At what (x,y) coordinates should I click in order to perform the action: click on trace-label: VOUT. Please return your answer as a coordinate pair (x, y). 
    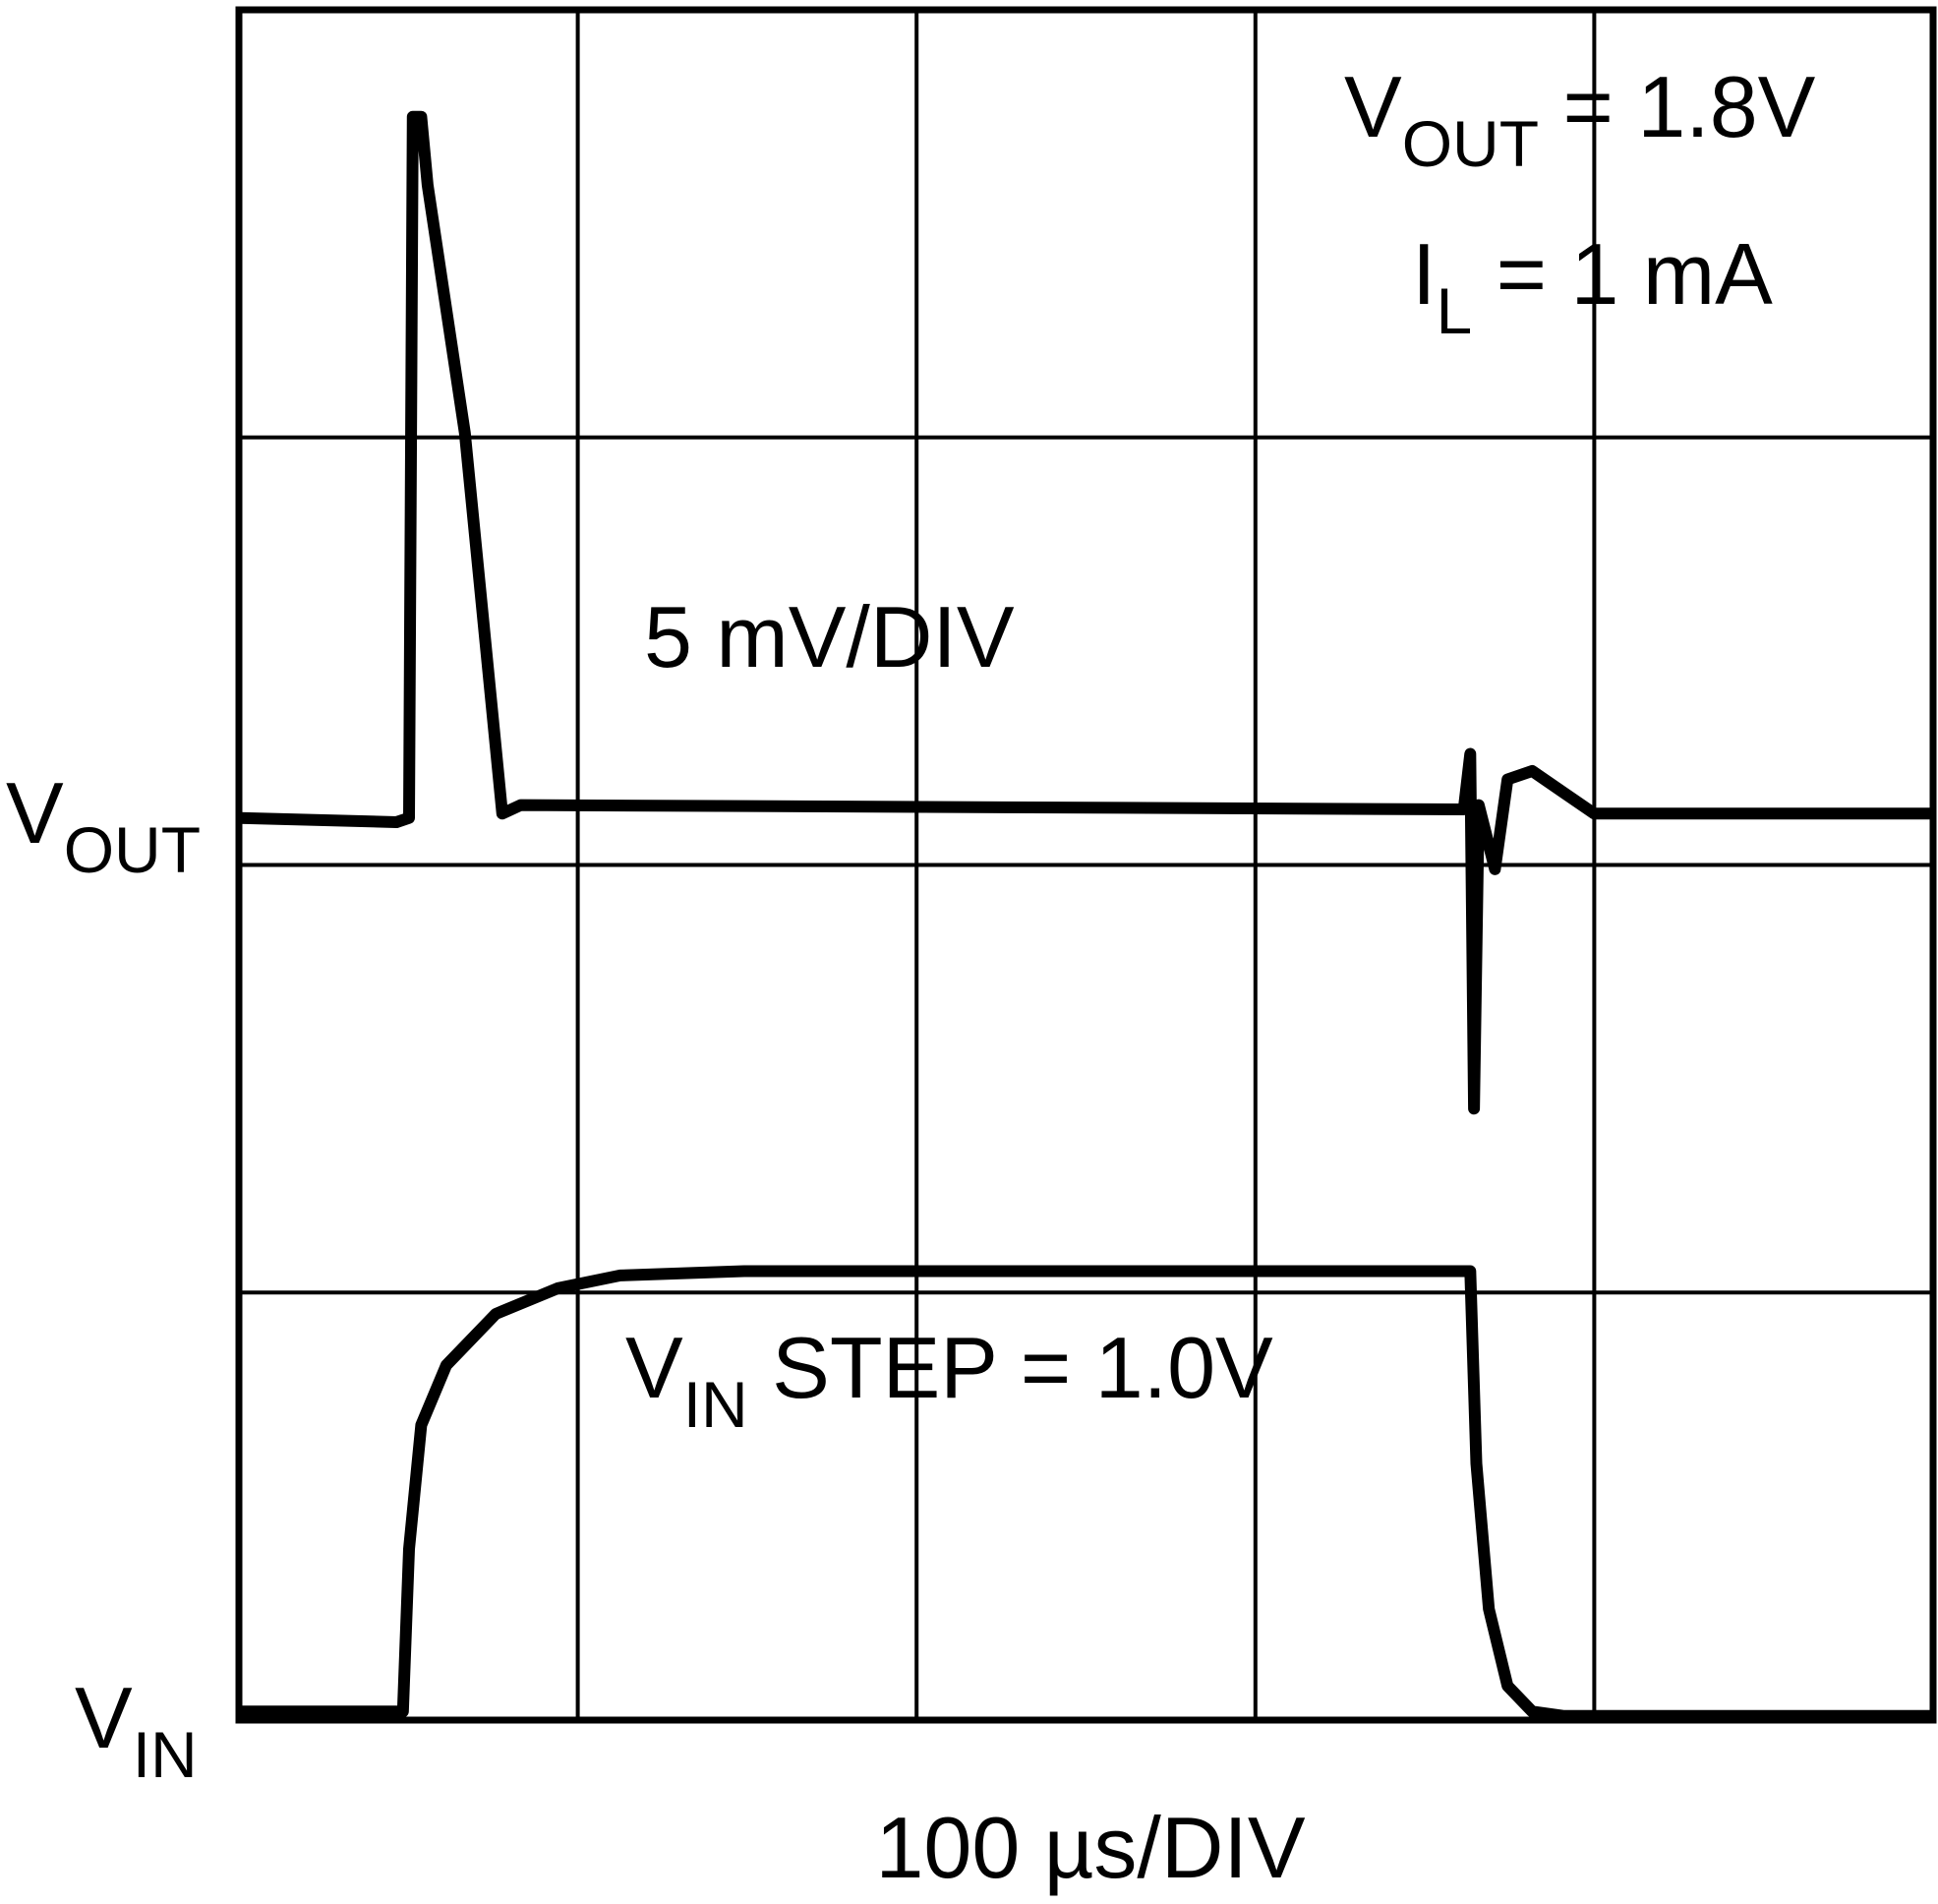
    Looking at the image, I should click on (103, 825).